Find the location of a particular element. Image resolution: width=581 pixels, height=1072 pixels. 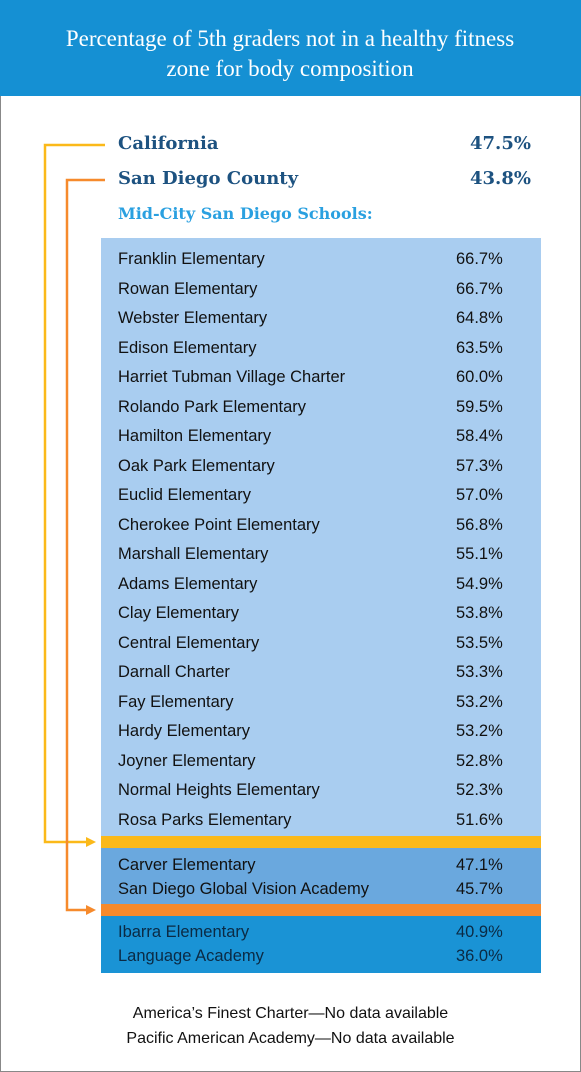

school-value: 54.9% is located at coordinates (479, 583).